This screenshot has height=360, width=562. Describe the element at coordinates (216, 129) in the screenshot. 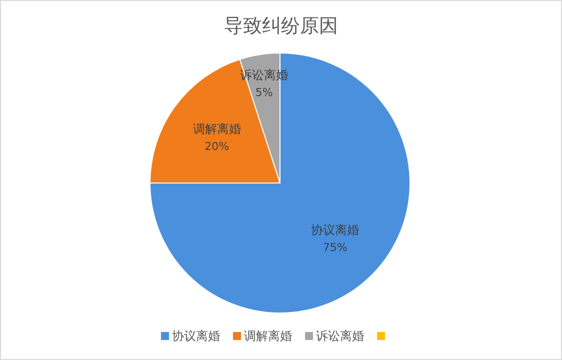

I see `slice-label: 调解离婚` at that location.